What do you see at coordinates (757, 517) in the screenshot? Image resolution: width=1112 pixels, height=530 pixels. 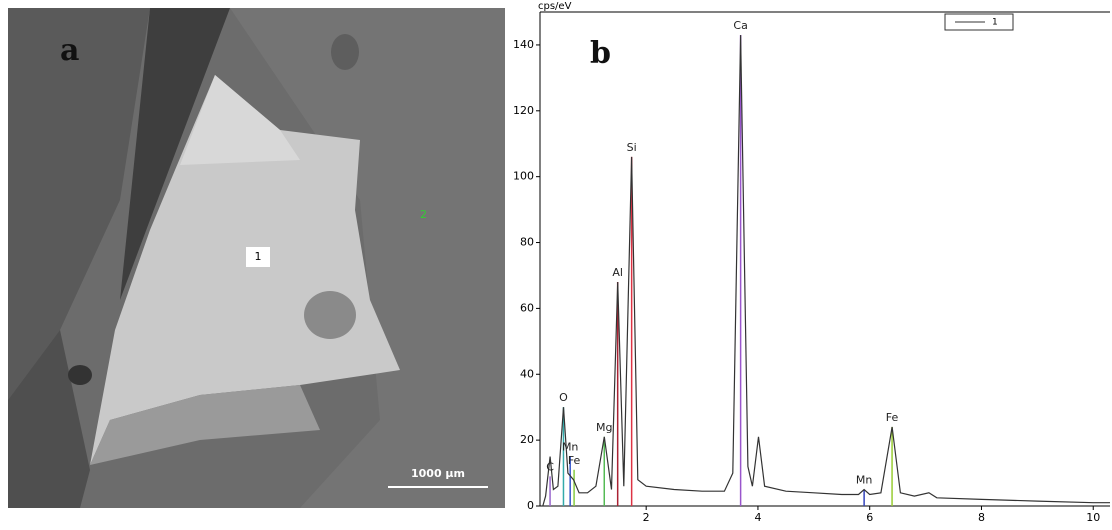 I see `x-tick-label: 4` at bounding box center [757, 517].